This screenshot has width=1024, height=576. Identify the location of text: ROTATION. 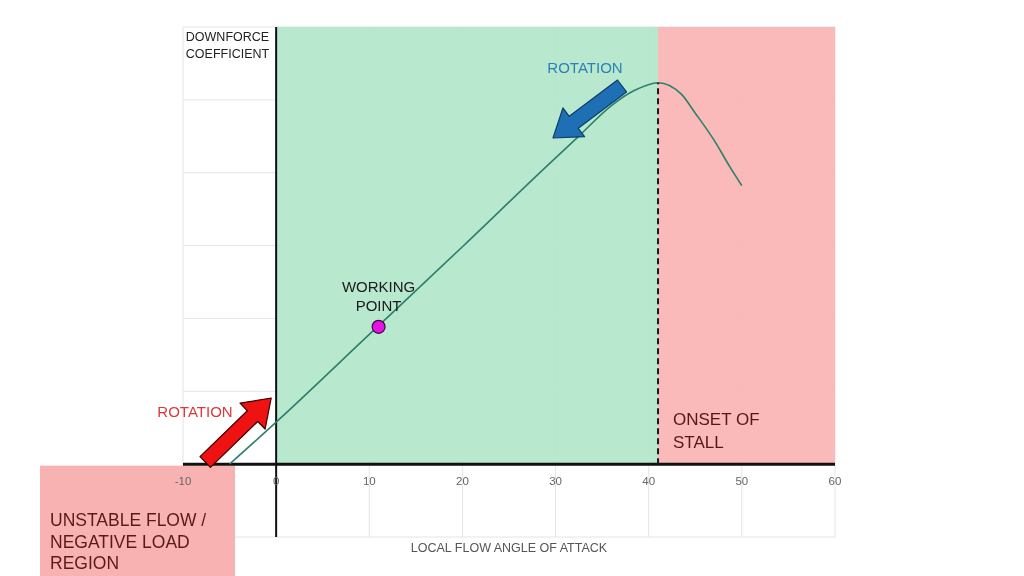
(585, 67).